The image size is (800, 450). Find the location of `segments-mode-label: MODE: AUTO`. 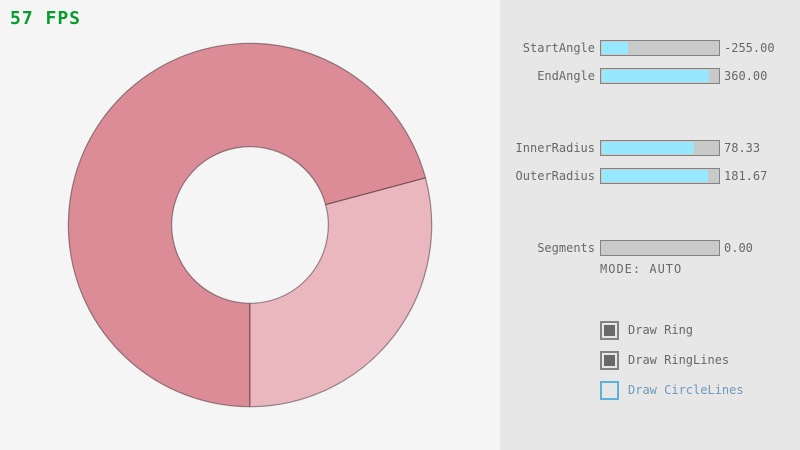

segments-mode-label: MODE: AUTO is located at coordinates (641, 269).